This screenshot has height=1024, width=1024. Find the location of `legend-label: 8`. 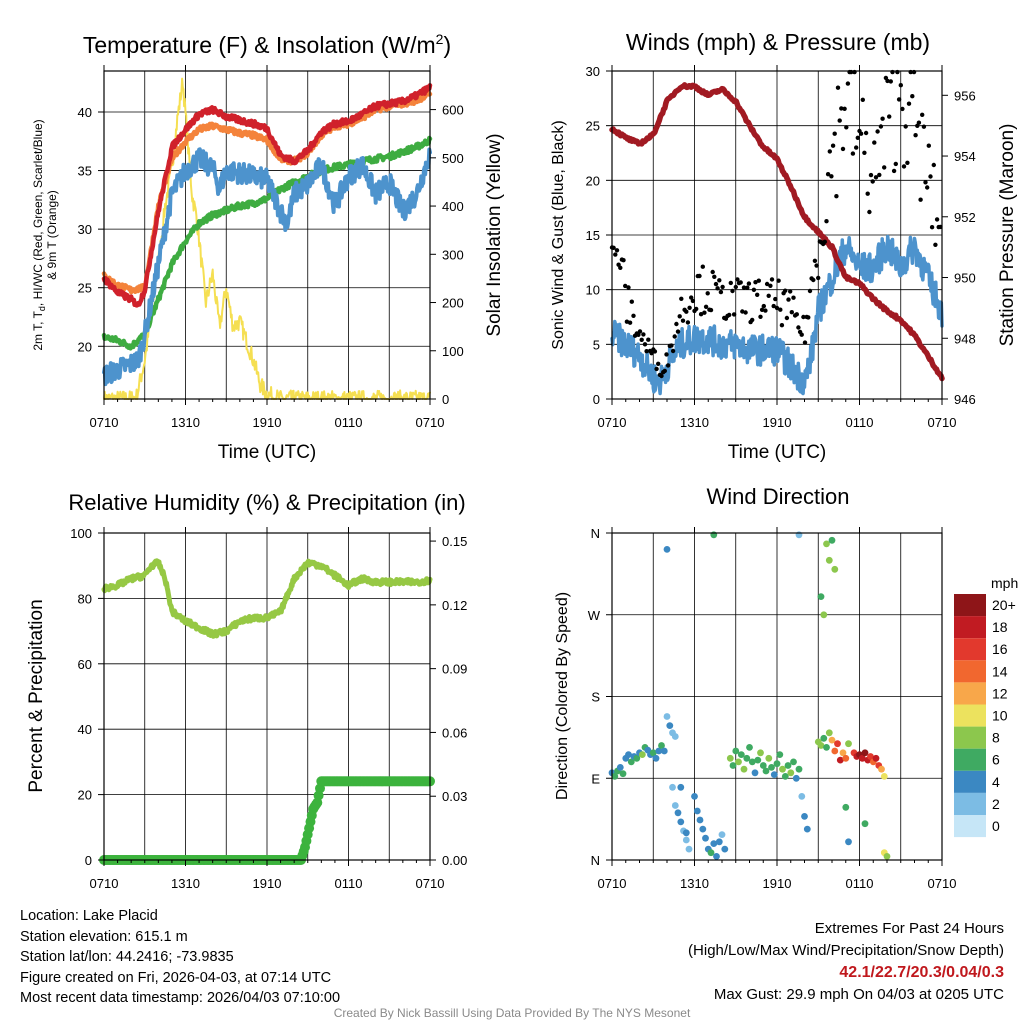

legend-label: 8 is located at coordinates (996, 738).